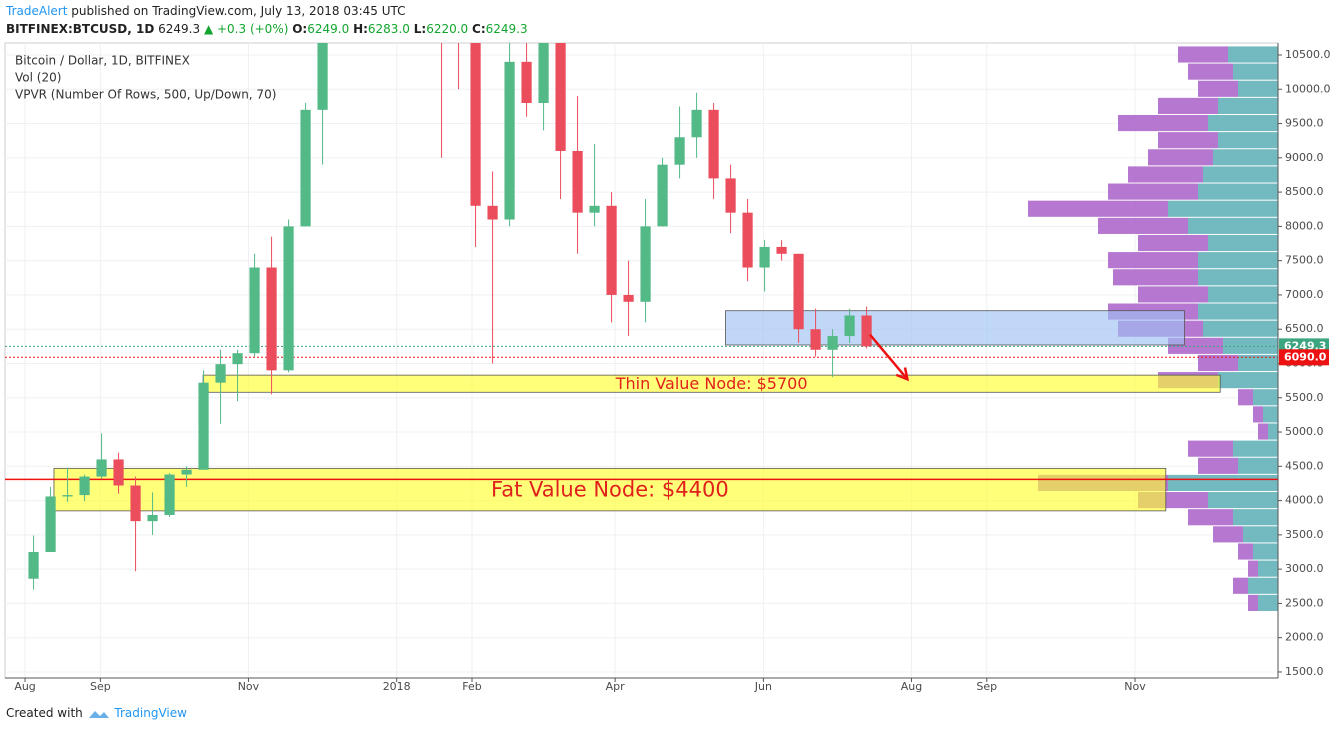 This screenshot has width=1335, height=731. Describe the element at coordinates (1305, 345) in the screenshot. I see `price-label: 6249.3` at that location.